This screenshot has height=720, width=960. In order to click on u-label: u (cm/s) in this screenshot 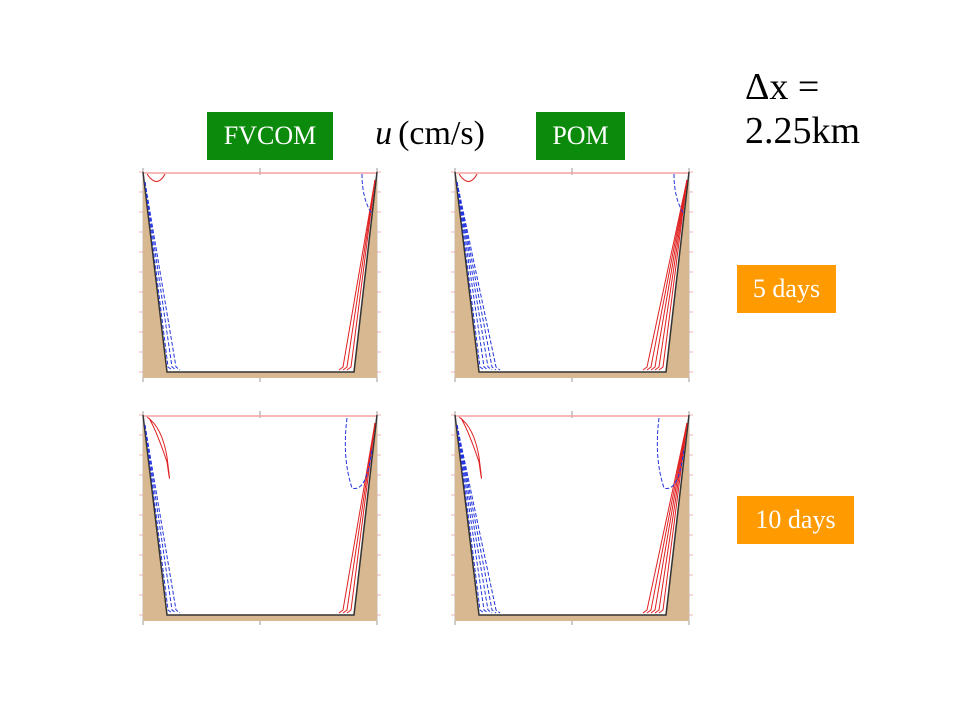, I will do `click(430, 134)`.